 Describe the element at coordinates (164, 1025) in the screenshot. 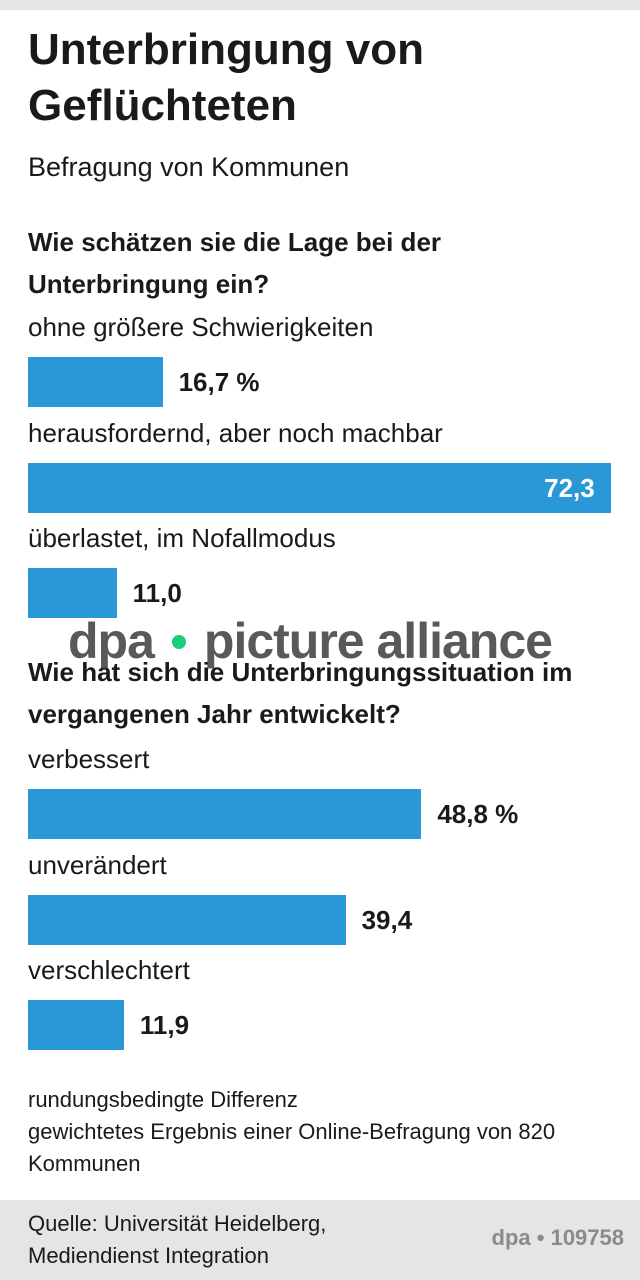

I see `value-label: 11,9` at that location.